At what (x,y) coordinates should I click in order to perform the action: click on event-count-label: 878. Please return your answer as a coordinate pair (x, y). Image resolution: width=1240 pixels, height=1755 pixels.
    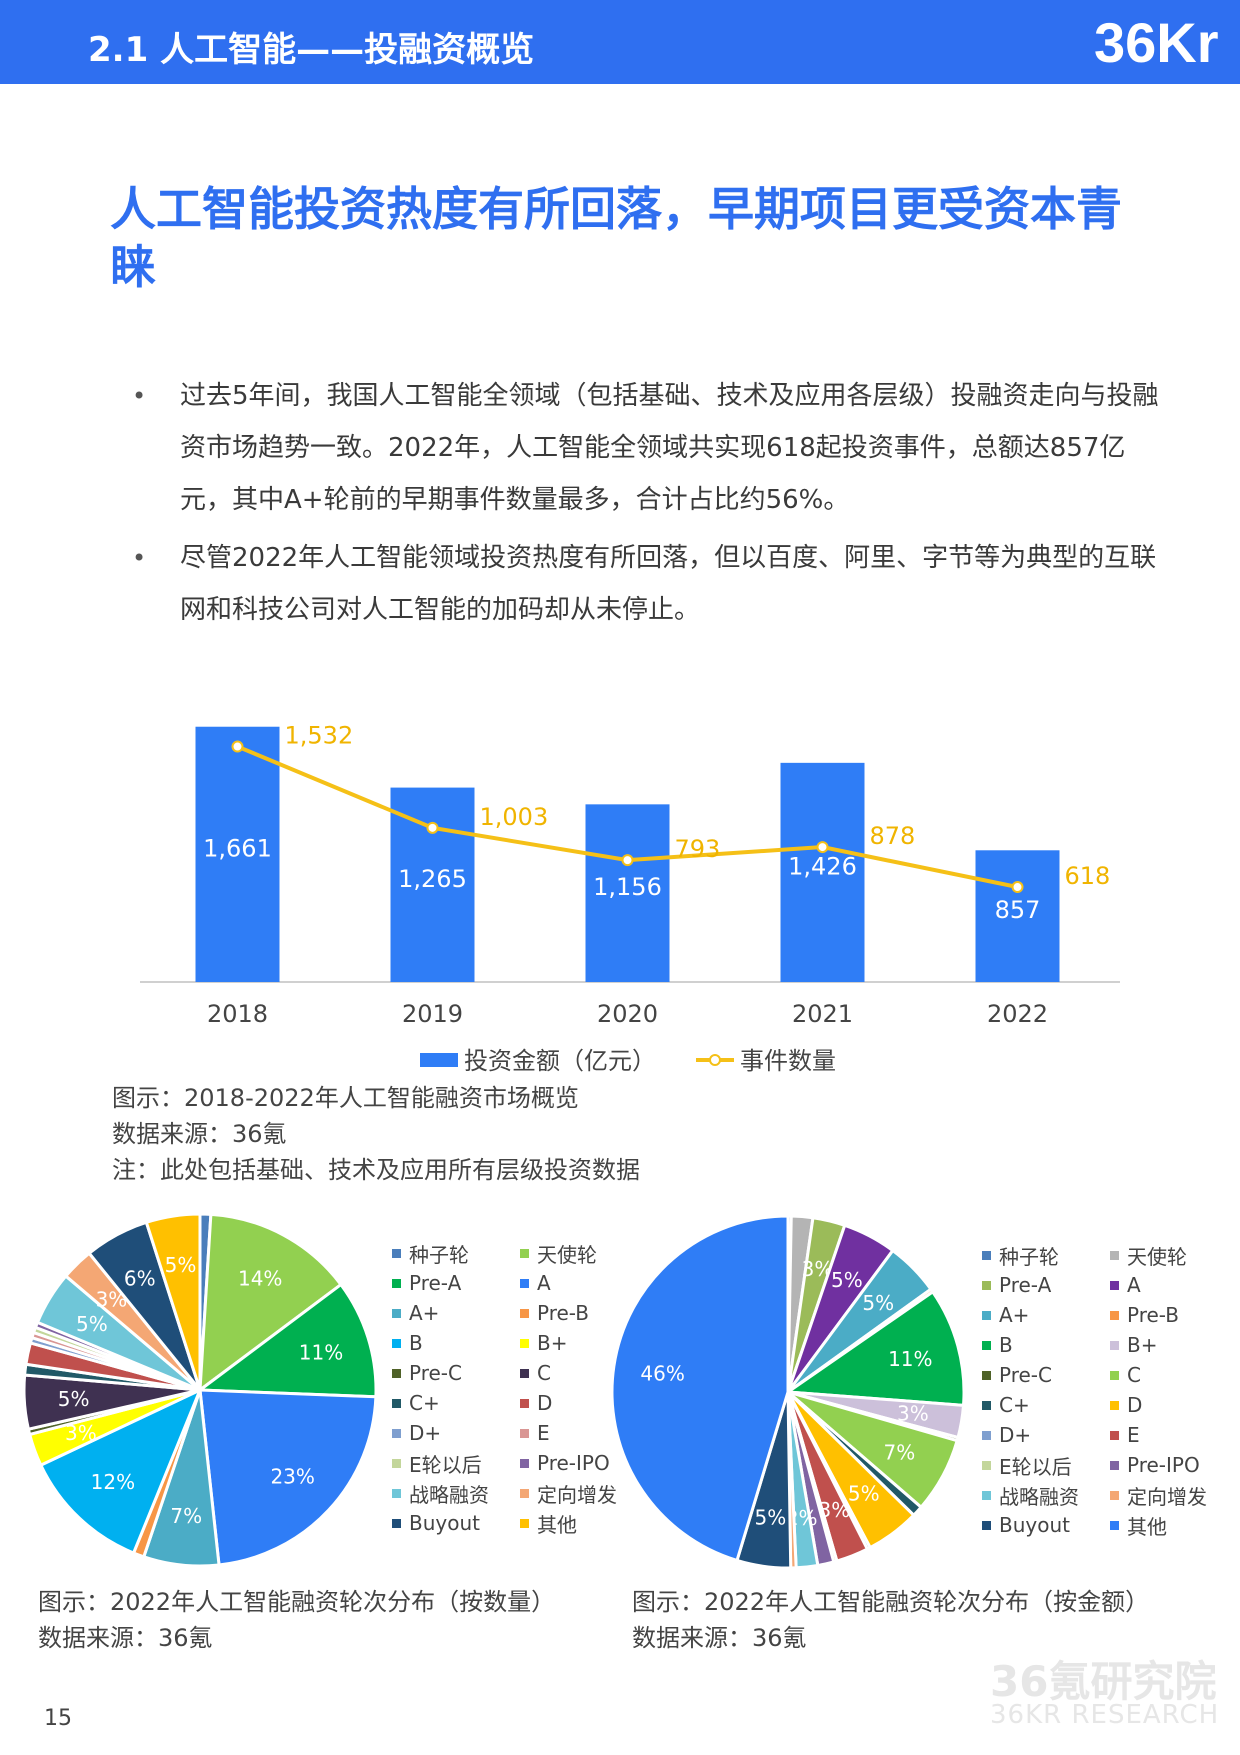
    Looking at the image, I should click on (893, 836).